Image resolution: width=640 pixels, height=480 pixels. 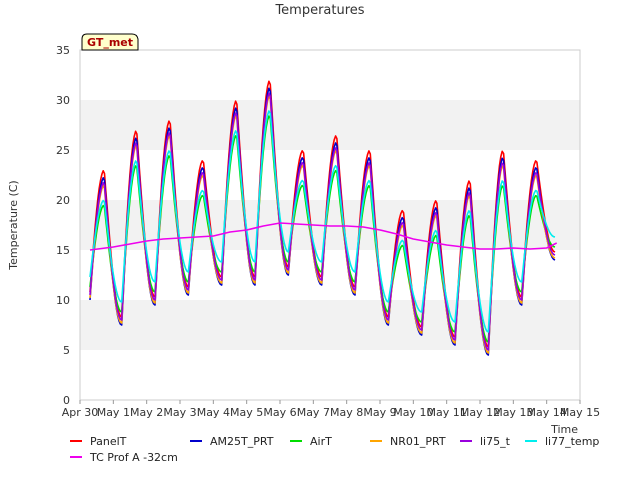 I want to click on y-tick-label: 10, so click(x=63, y=300).